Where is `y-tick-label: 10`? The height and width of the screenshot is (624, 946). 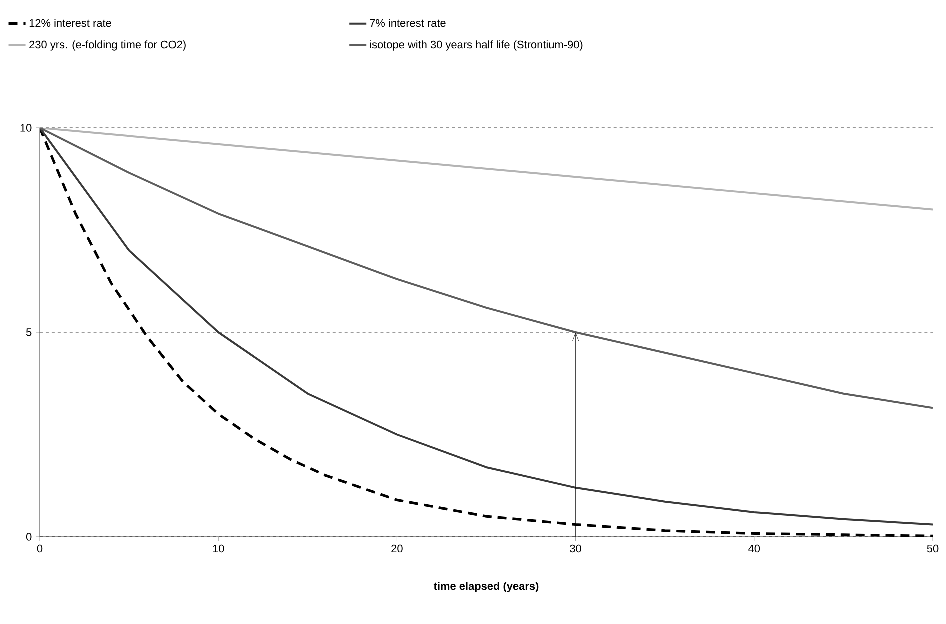
y-tick-label: 10 is located at coordinates (26, 128).